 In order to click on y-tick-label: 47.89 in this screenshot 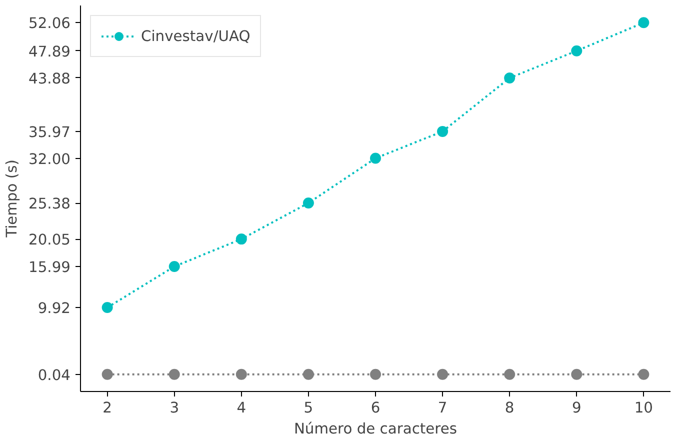, I will do `click(49, 51)`.